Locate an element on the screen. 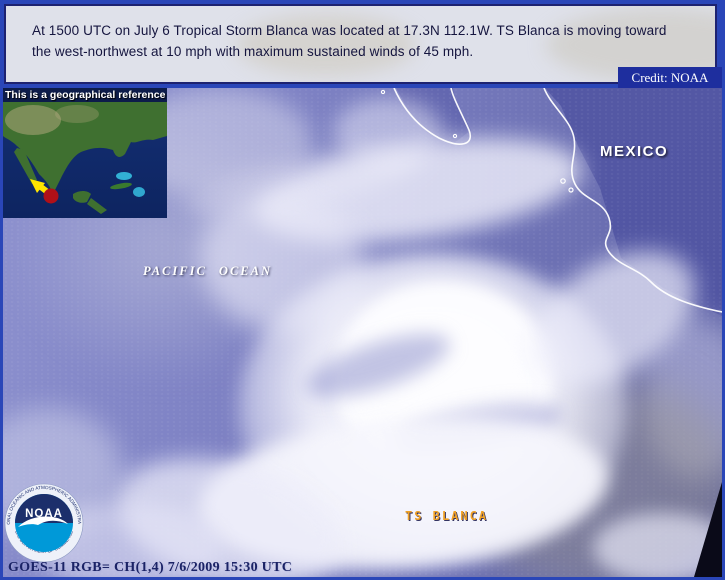 The image size is (725, 580). seagull-icon is located at coordinates (43, 521).